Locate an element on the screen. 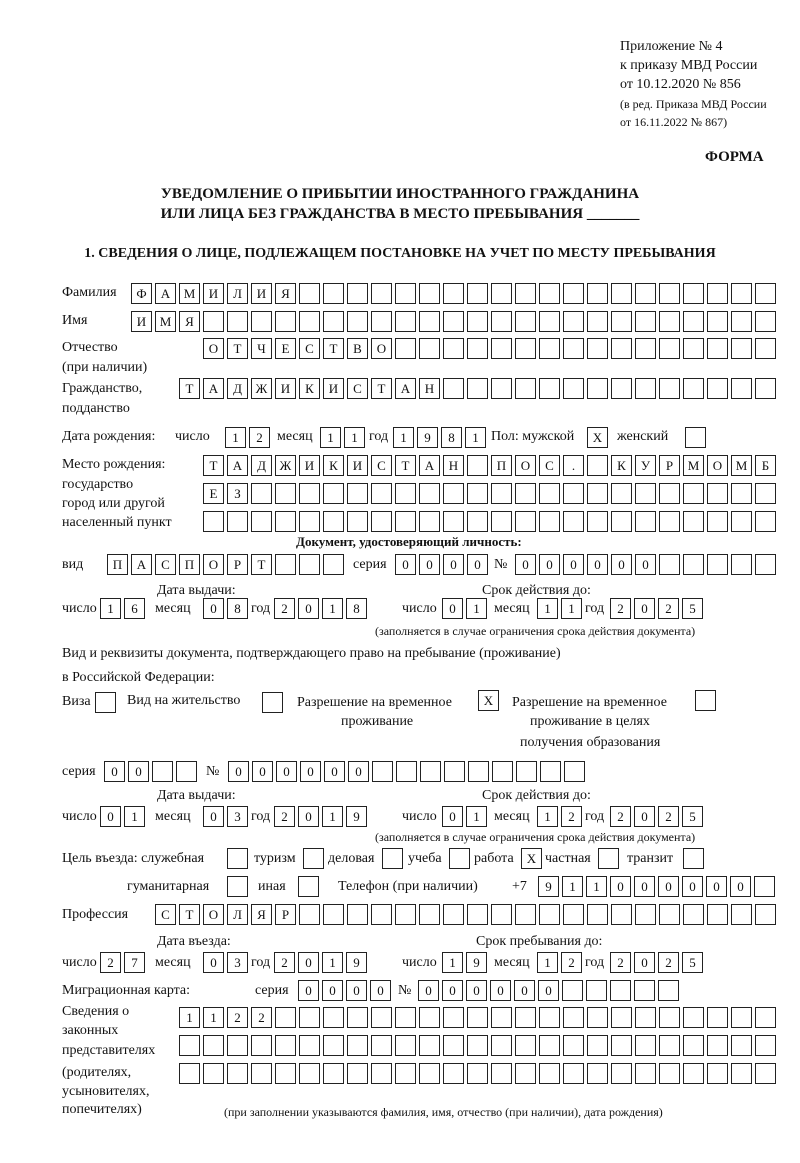 The image size is (800, 1163). char-box: 9 is located at coordinates (356, 962).